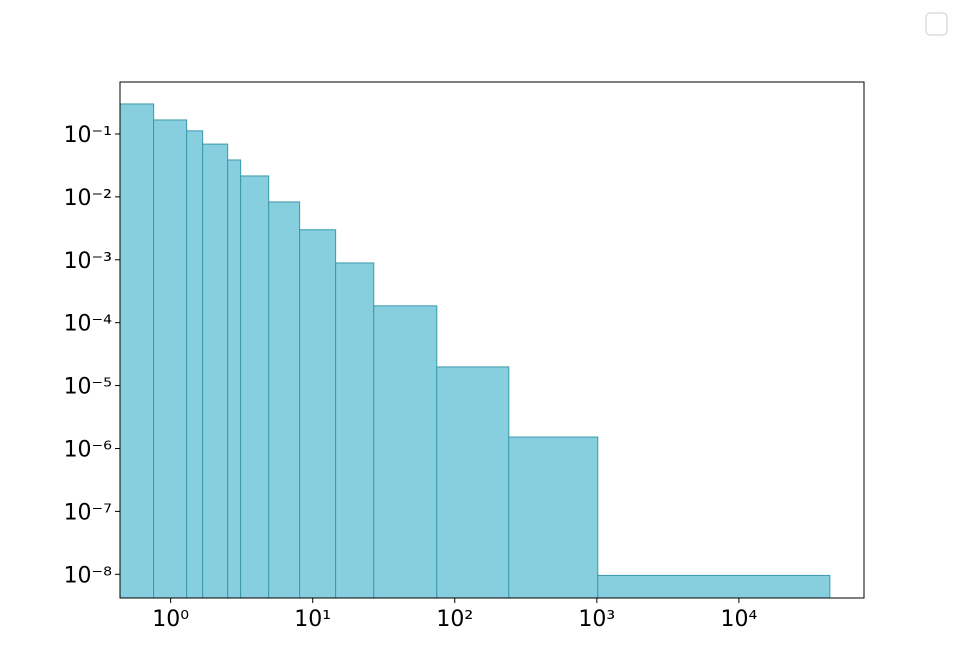 Image resolution: width=960 pixels, height=672 pixels. I want to click on x-tick-label: 10⁰, so click(170, 619).